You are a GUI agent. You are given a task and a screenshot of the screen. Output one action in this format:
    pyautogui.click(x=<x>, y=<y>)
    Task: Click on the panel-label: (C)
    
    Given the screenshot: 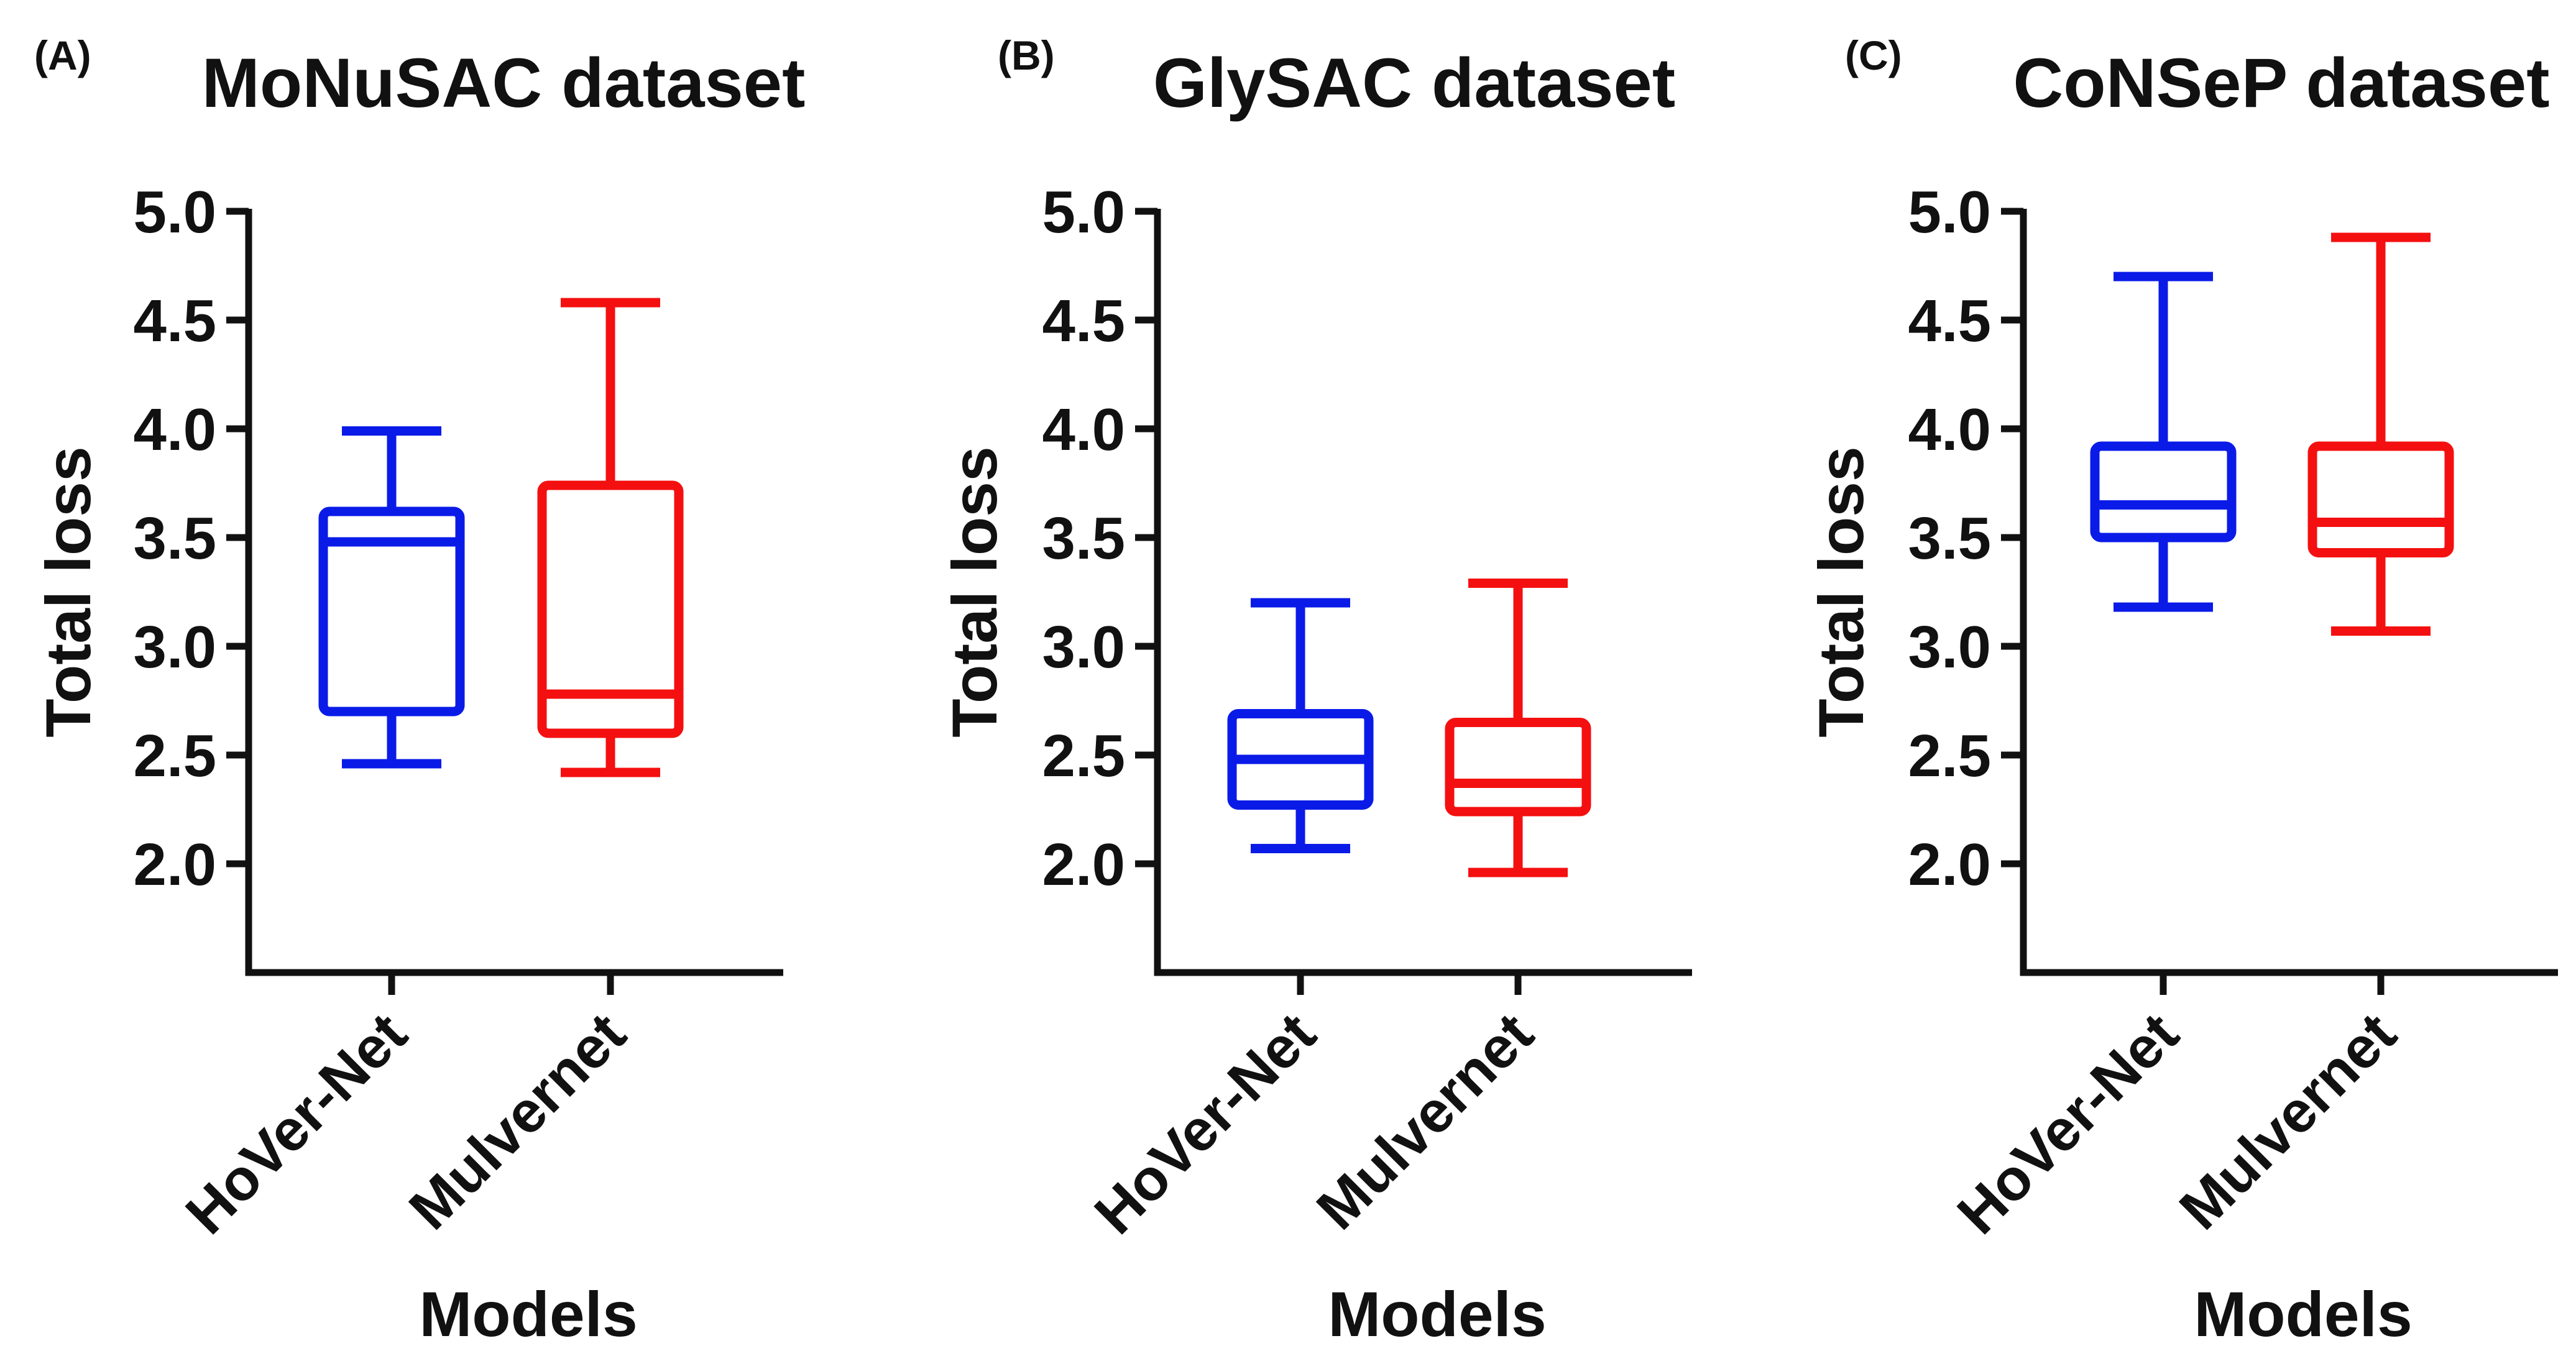 What is the action you would take?
    pyautogui.click(x=1873, y=55)
    